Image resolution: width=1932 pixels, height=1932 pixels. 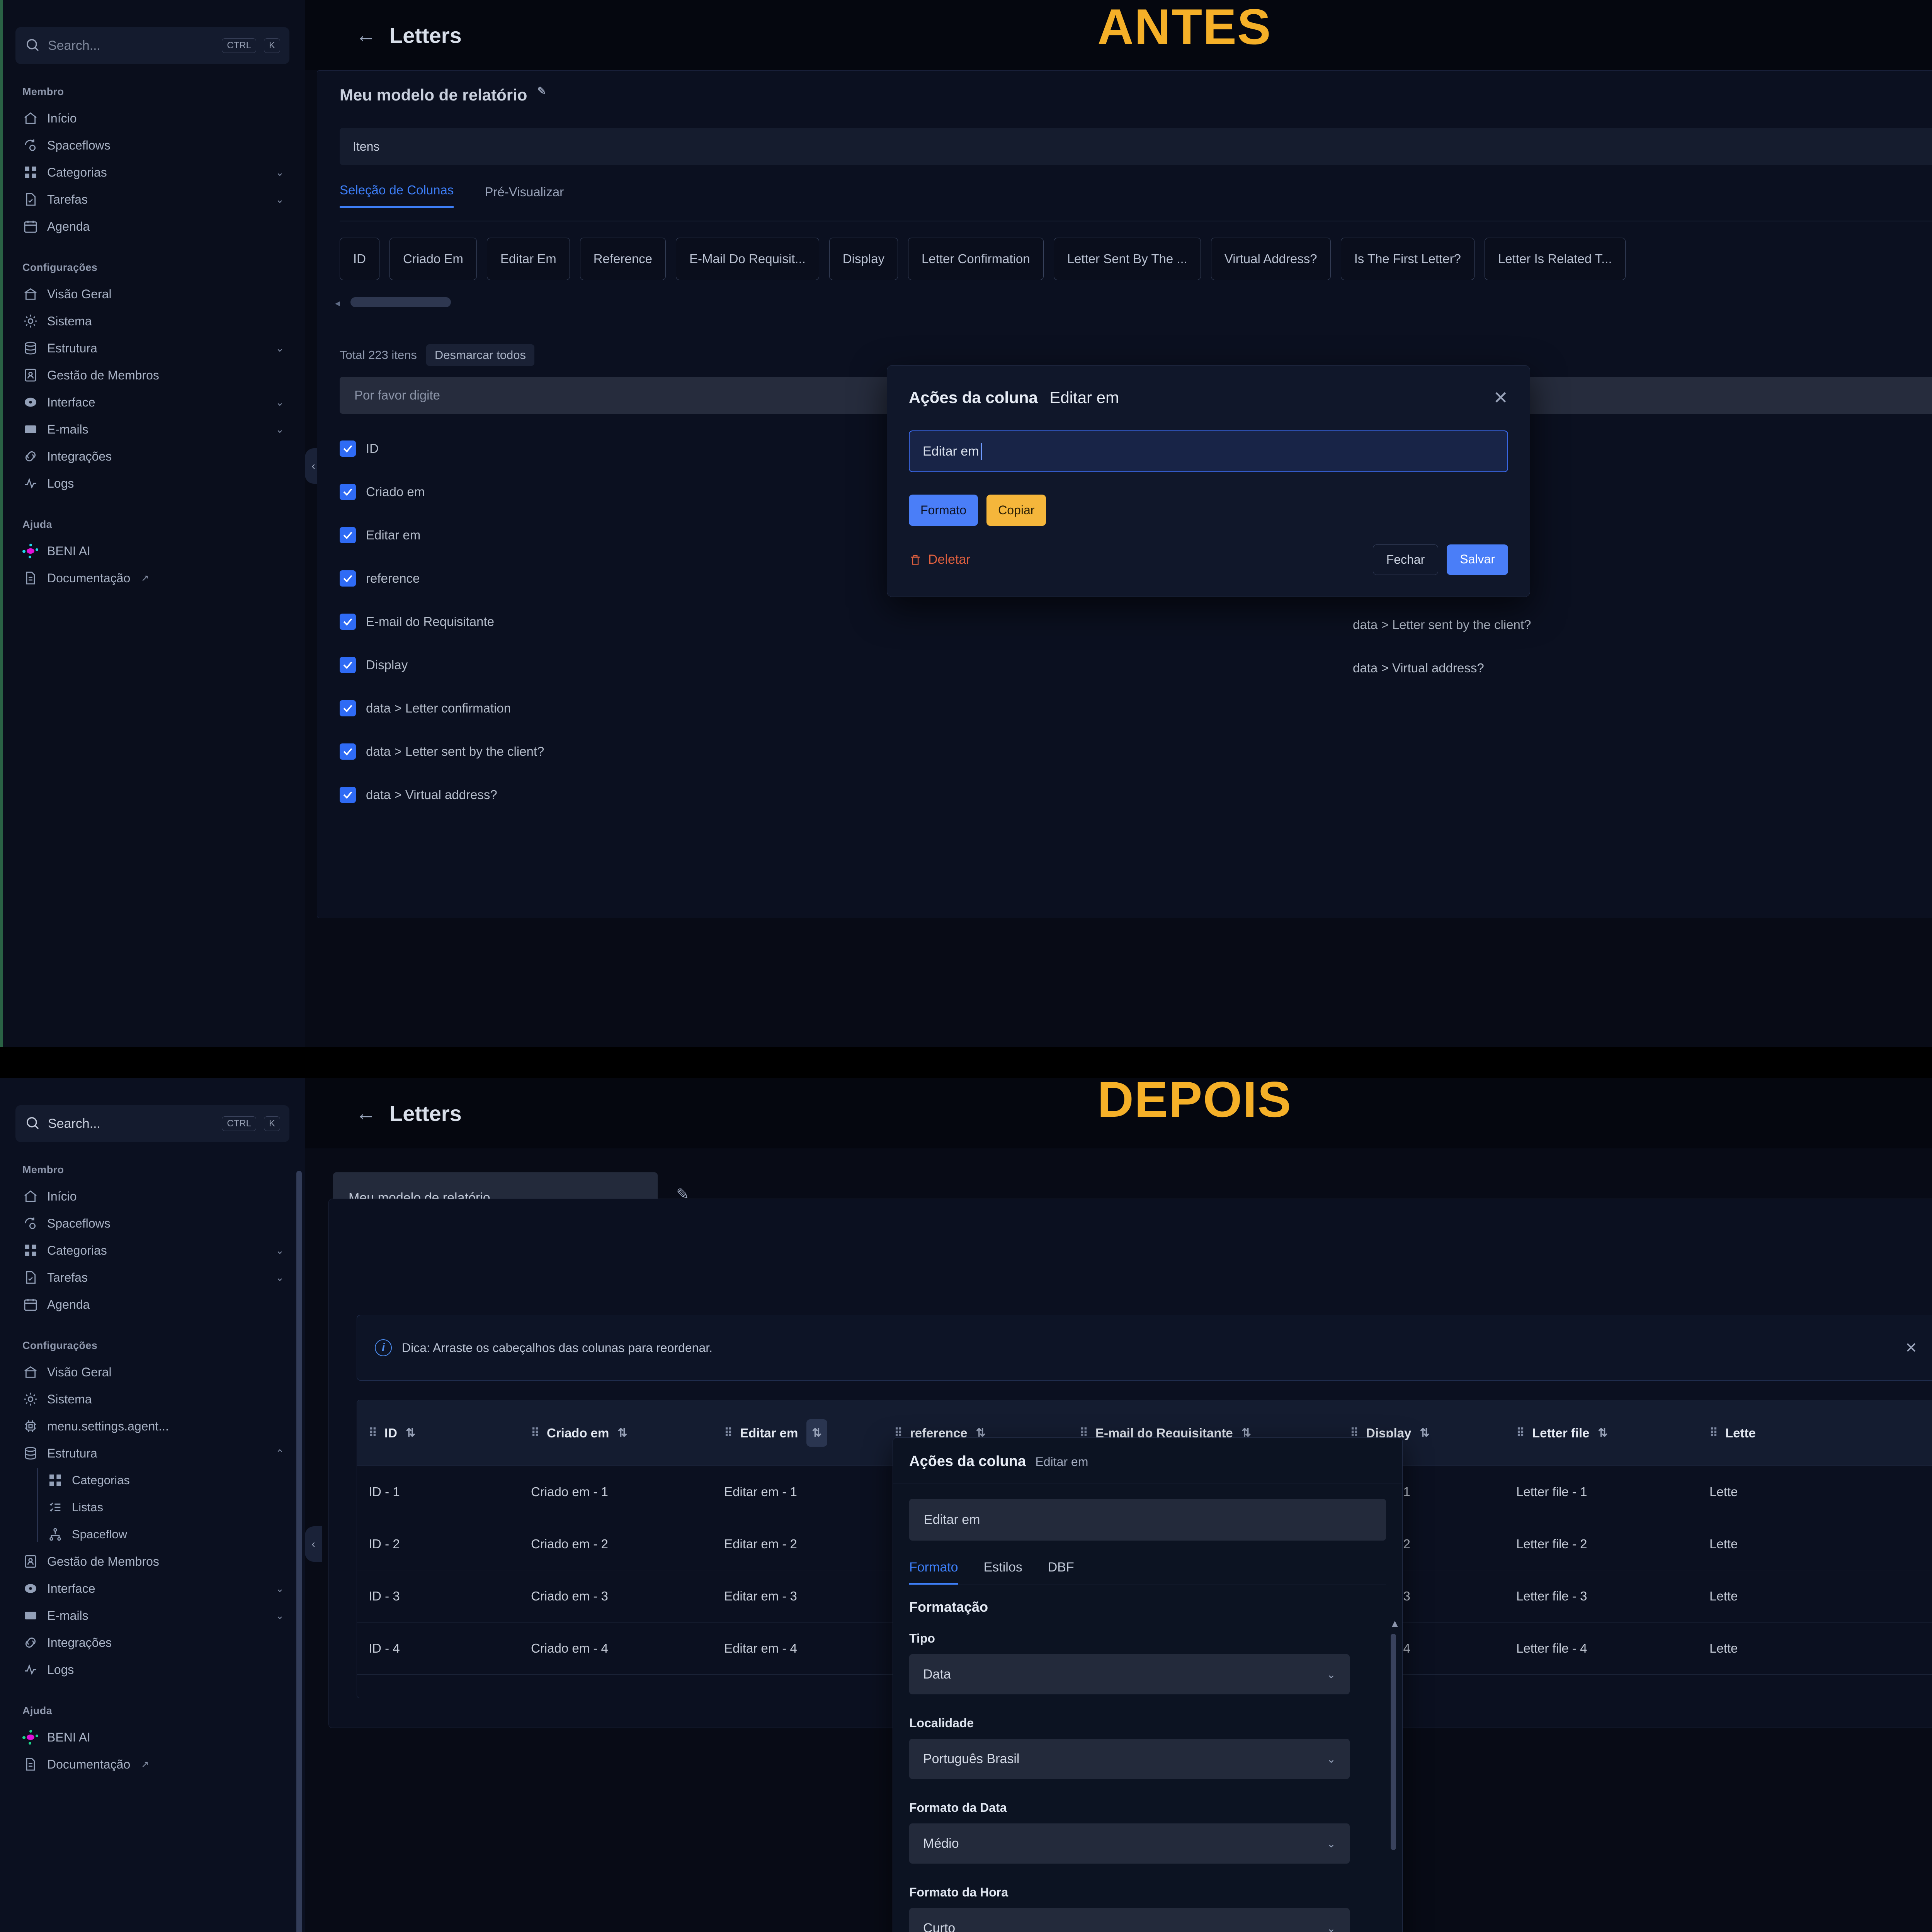 I want to click on tab-pre-visualizar: Pré-Visualizar, so click(x=524, y=192).